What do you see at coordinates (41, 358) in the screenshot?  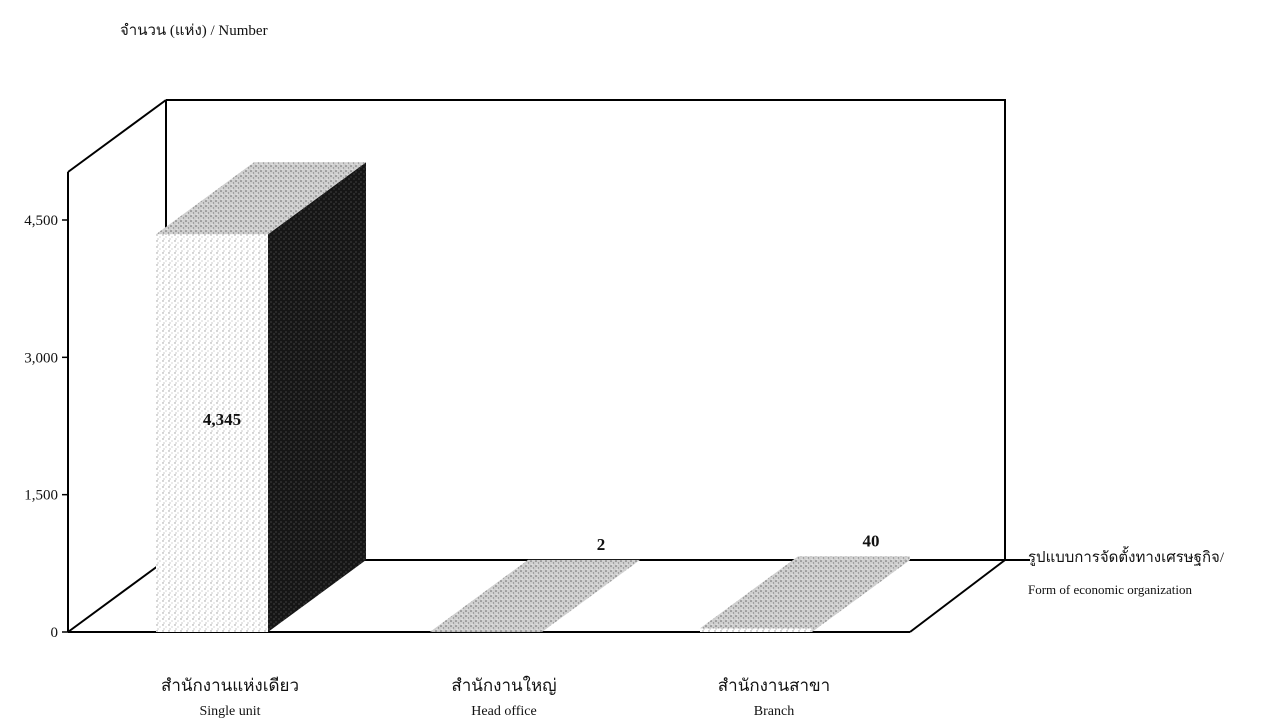 I see `y-tick-label: 3,000` at bounding box center [41, 358].